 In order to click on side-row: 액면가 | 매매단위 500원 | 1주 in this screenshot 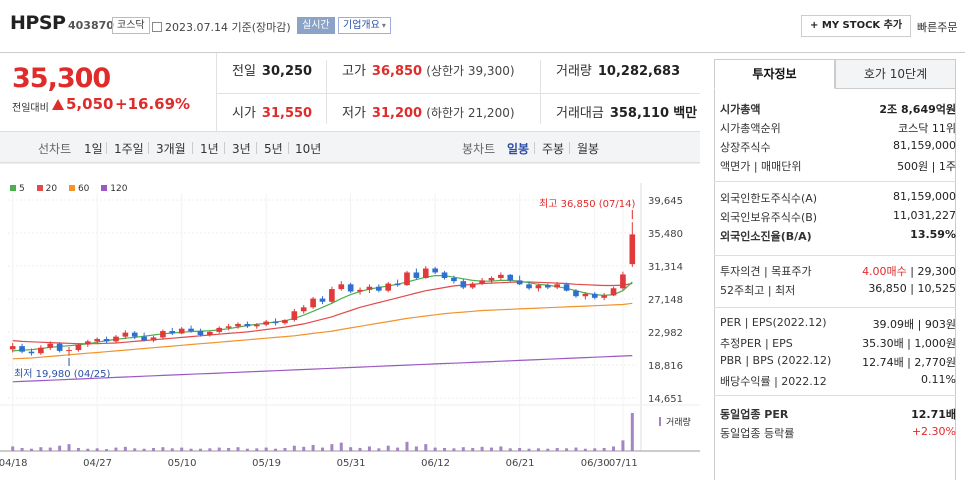, I will do `click(838, 165)`.